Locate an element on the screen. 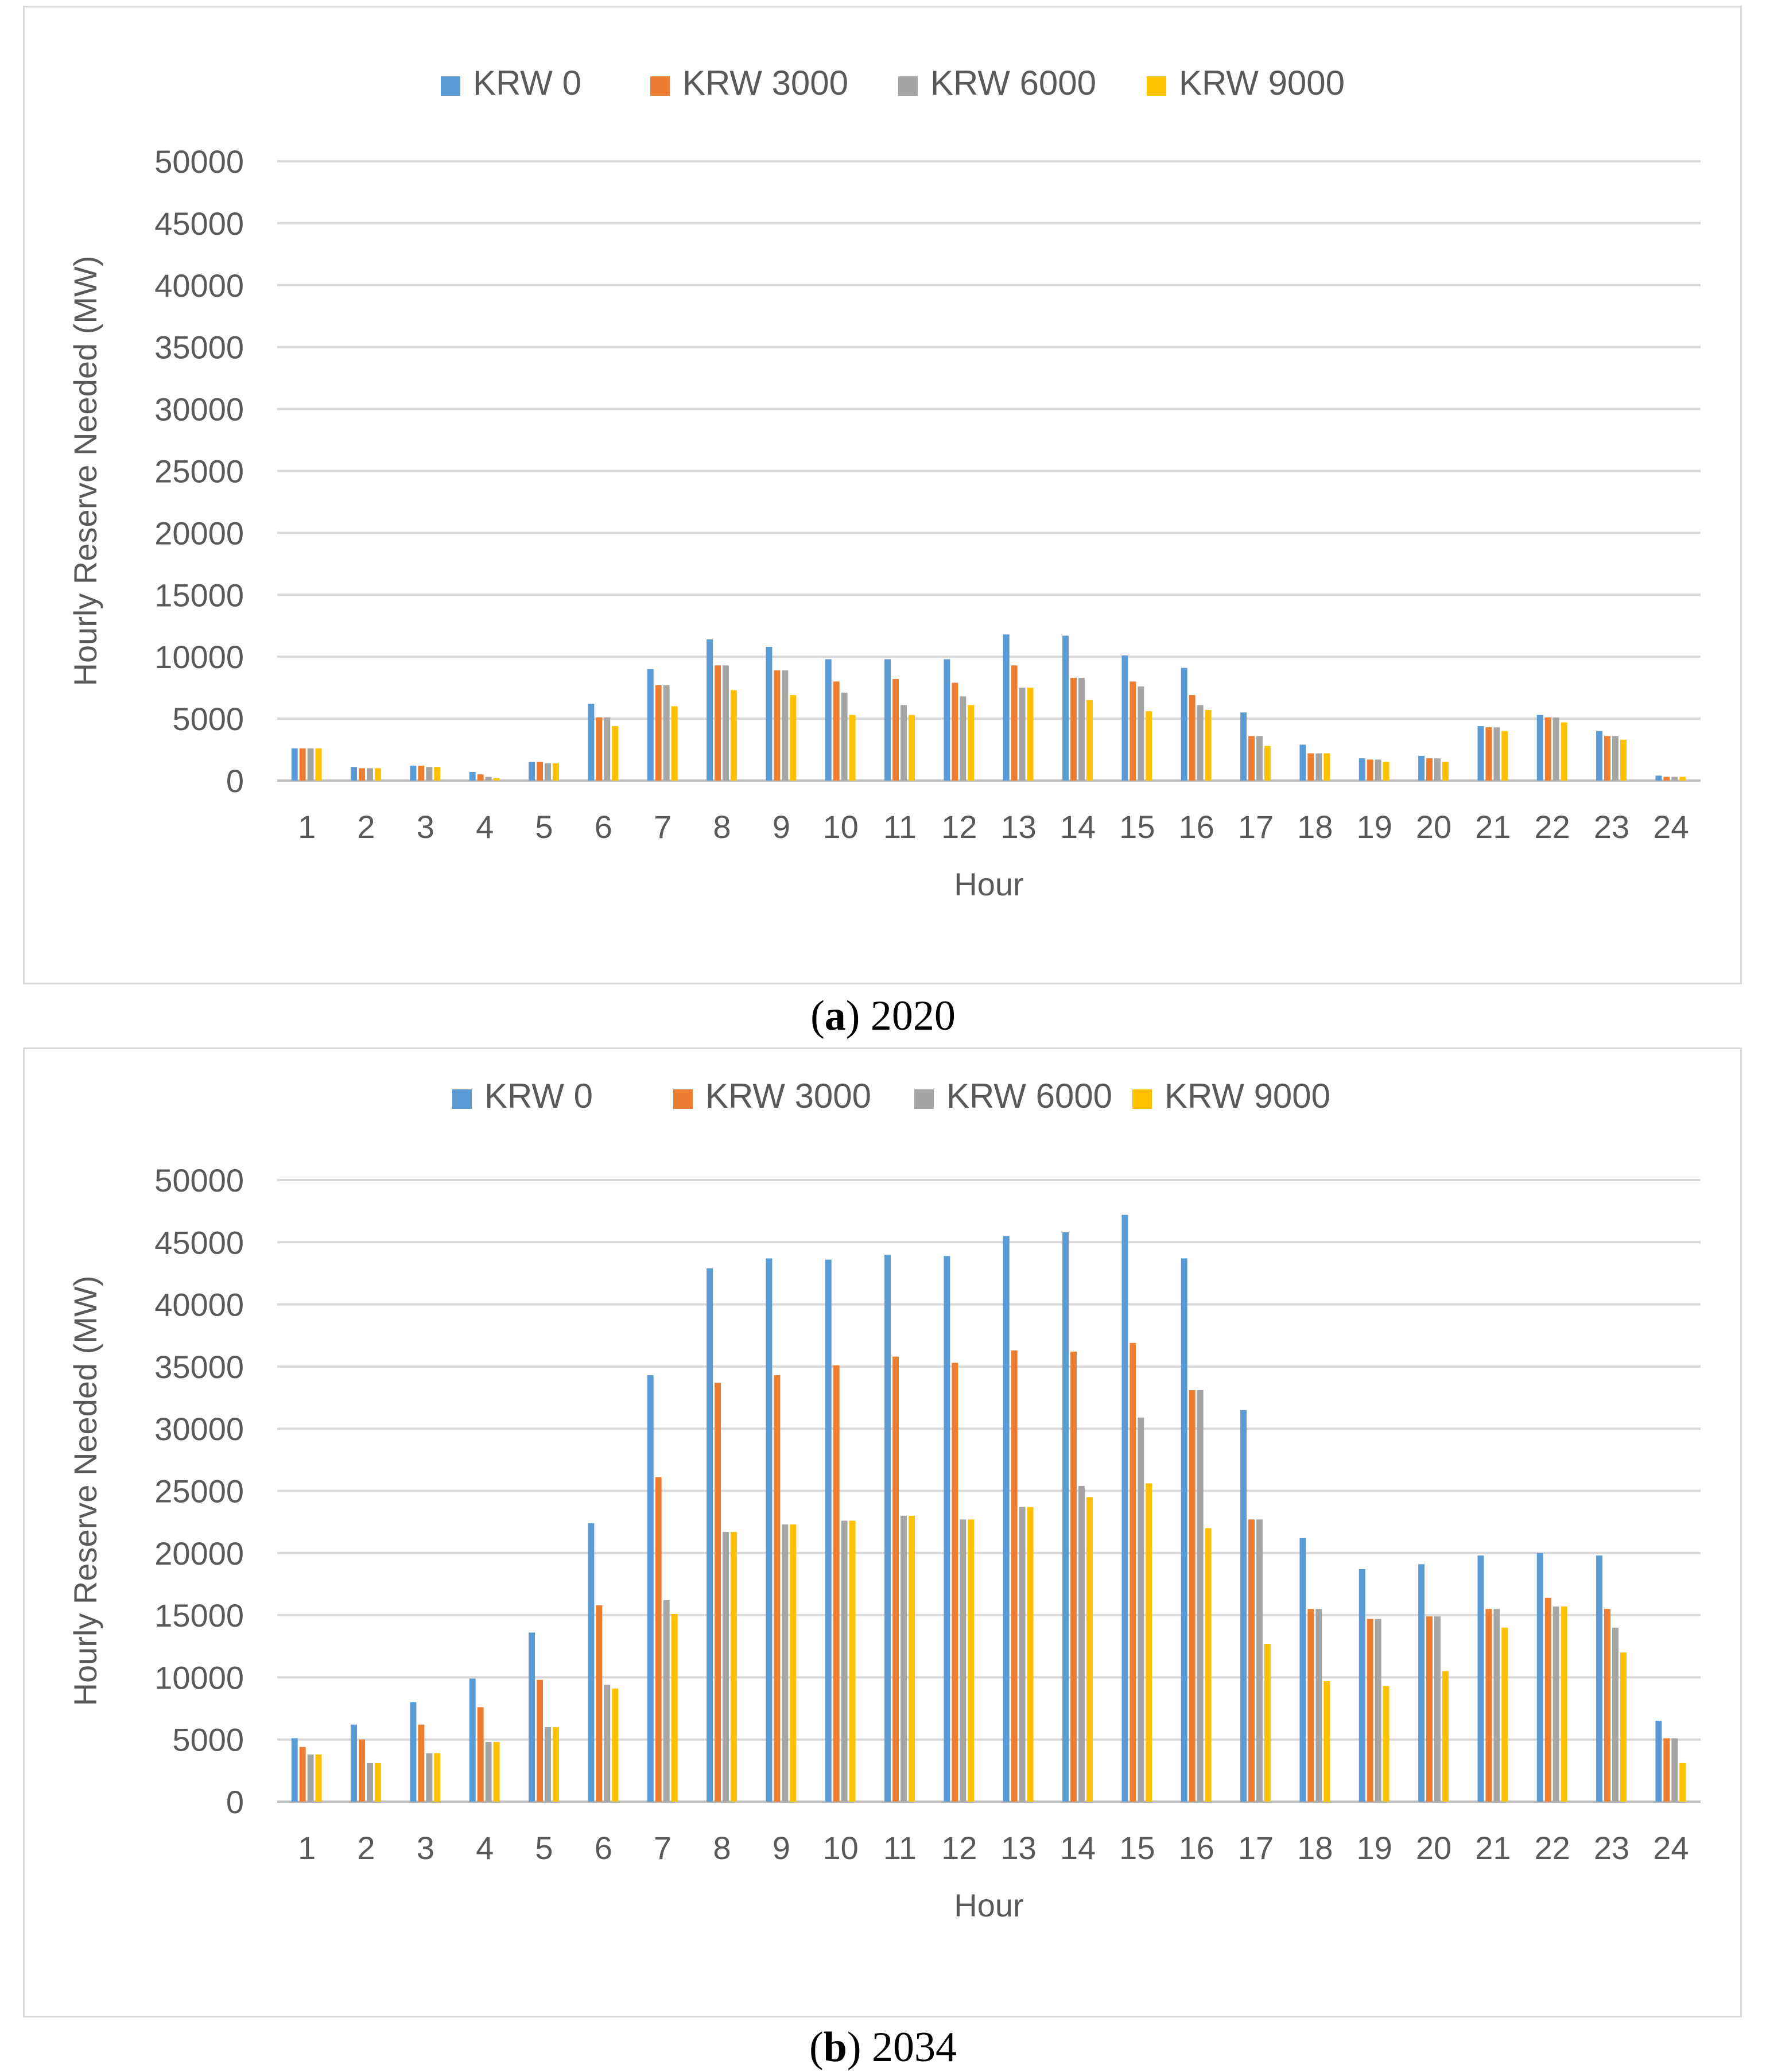  x-tick-label: 15 is located at coordinates (1137, 1848).